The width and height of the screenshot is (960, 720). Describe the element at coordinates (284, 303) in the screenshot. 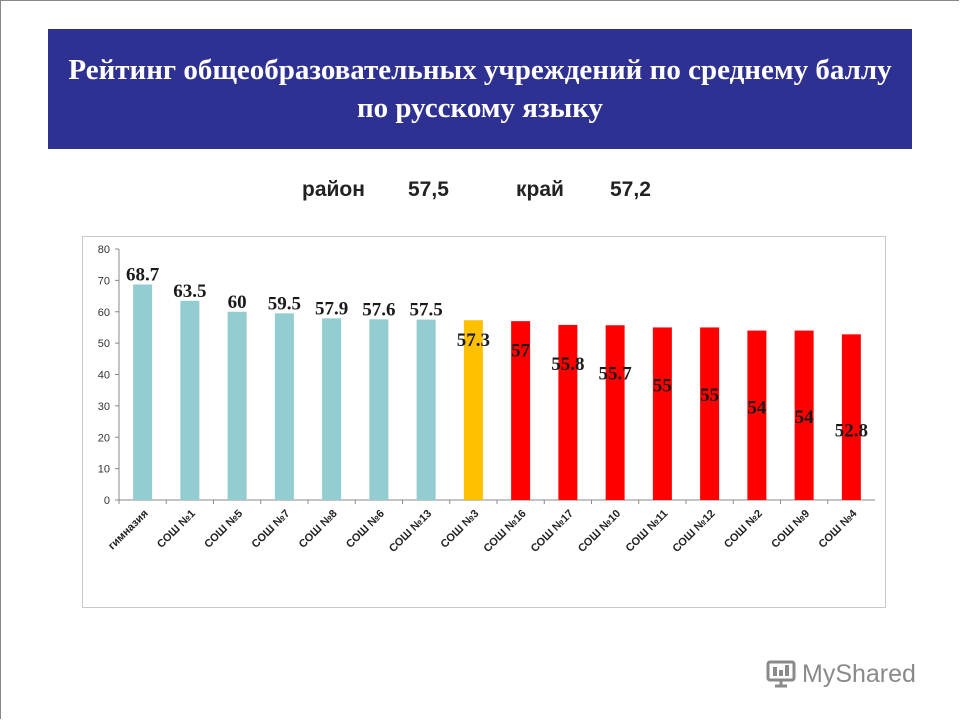

I see `data-label: 59.5` at that location.